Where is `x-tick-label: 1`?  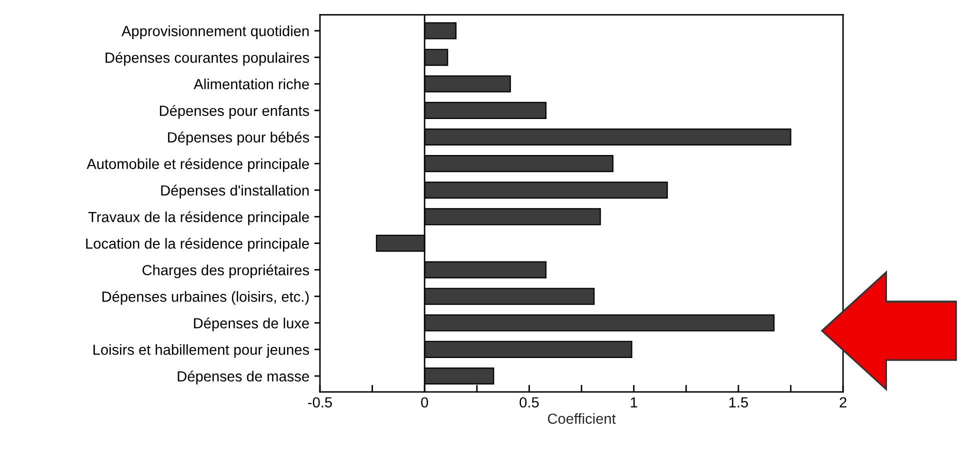
x-tick-label: 1 is located at coordinates (634, 402).